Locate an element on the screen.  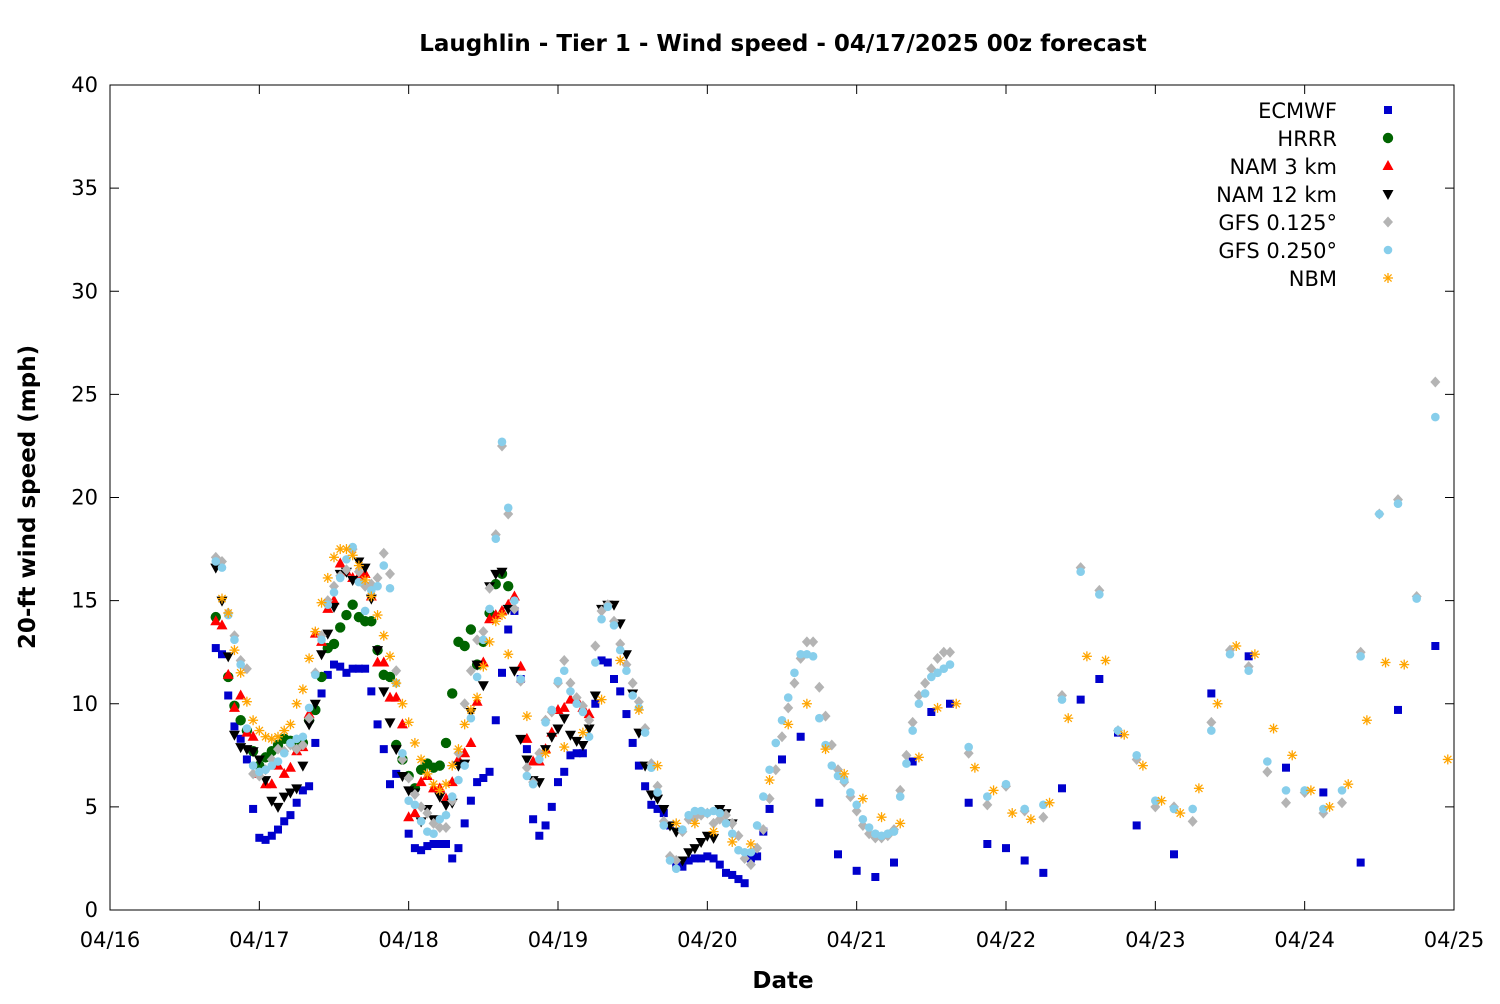
y-tick-label: 20 is located at coordinates (84, 498).